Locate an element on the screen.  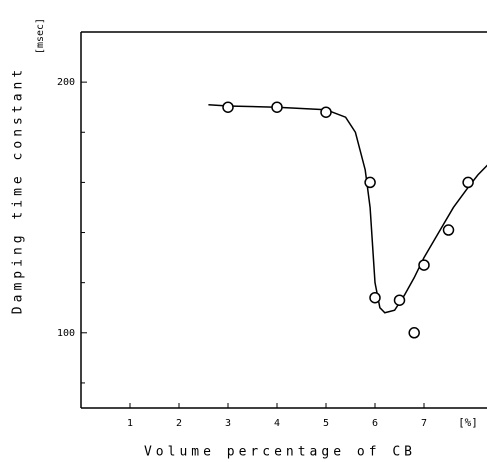
y-axis-unit: [msec] is located at coordinates (40, 36).